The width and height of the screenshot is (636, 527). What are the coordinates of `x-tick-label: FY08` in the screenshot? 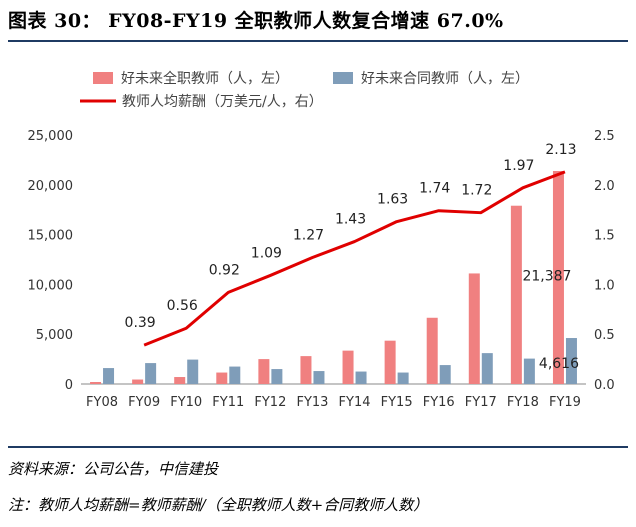 It's located at (102, 402).